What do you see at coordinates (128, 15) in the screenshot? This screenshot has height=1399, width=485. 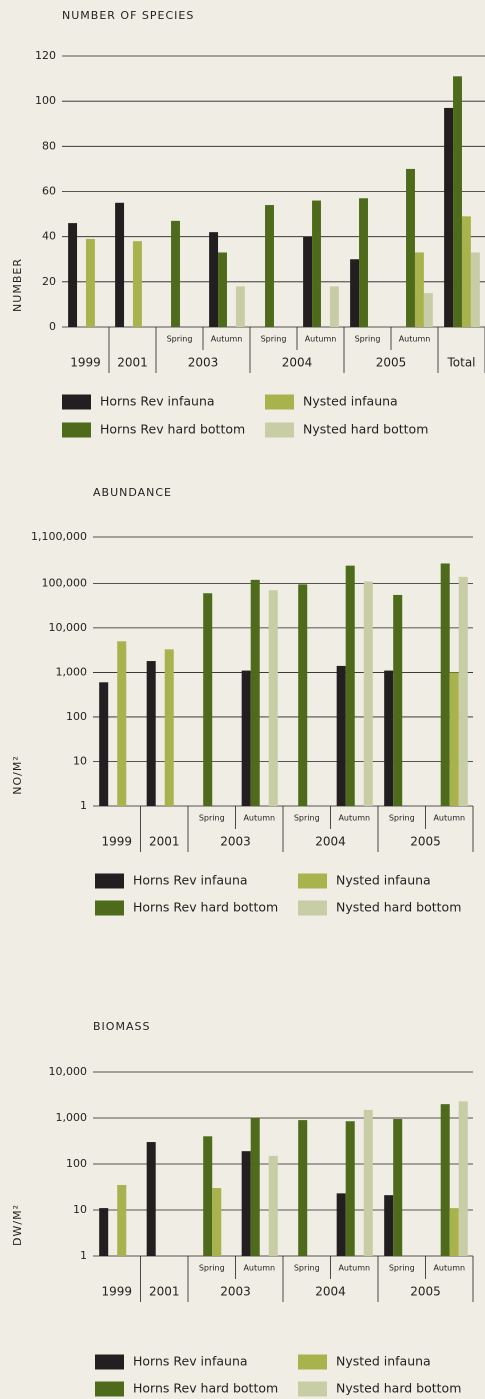 I see `chart-title: NUMBER OF SPECIES` at bounding box center [128, 15].